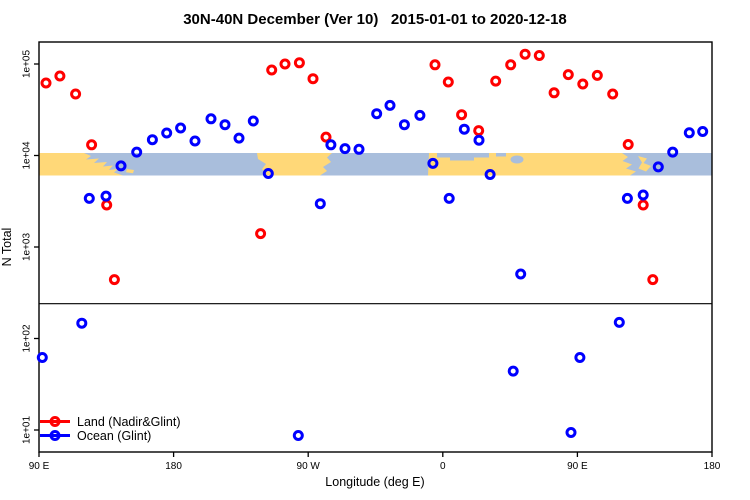 This screenshot has height=500, width=750. I want to click on y-tick-label: 1e+02, so click(27, 338).